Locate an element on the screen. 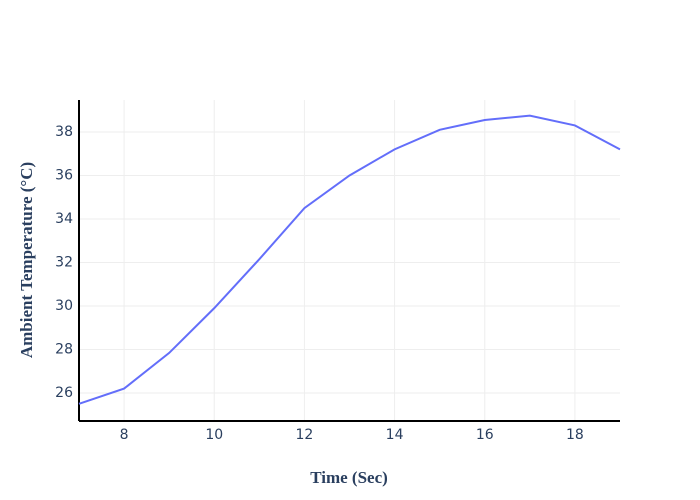 This screenshot has width=700, height=500. y-axis-title: Ambient Temperature (°C) is located at coordinates (26, 260).